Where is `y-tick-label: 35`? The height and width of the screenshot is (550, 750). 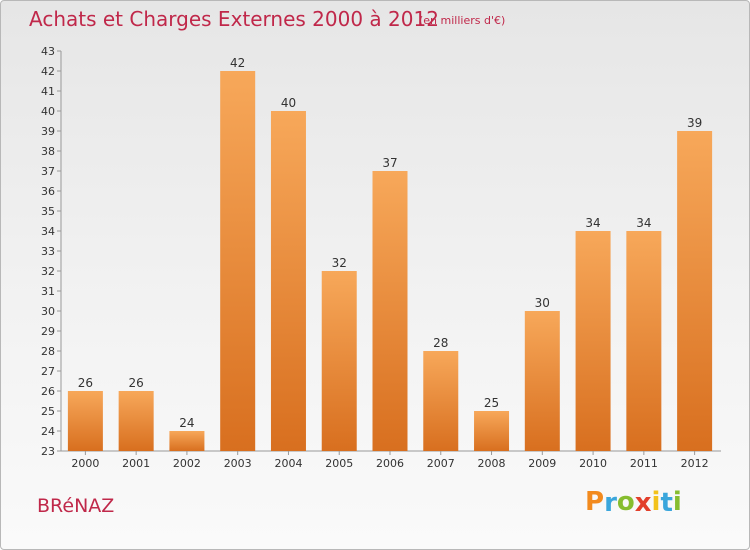
y-tick-label: 35 is located at coordinates (48, 211).